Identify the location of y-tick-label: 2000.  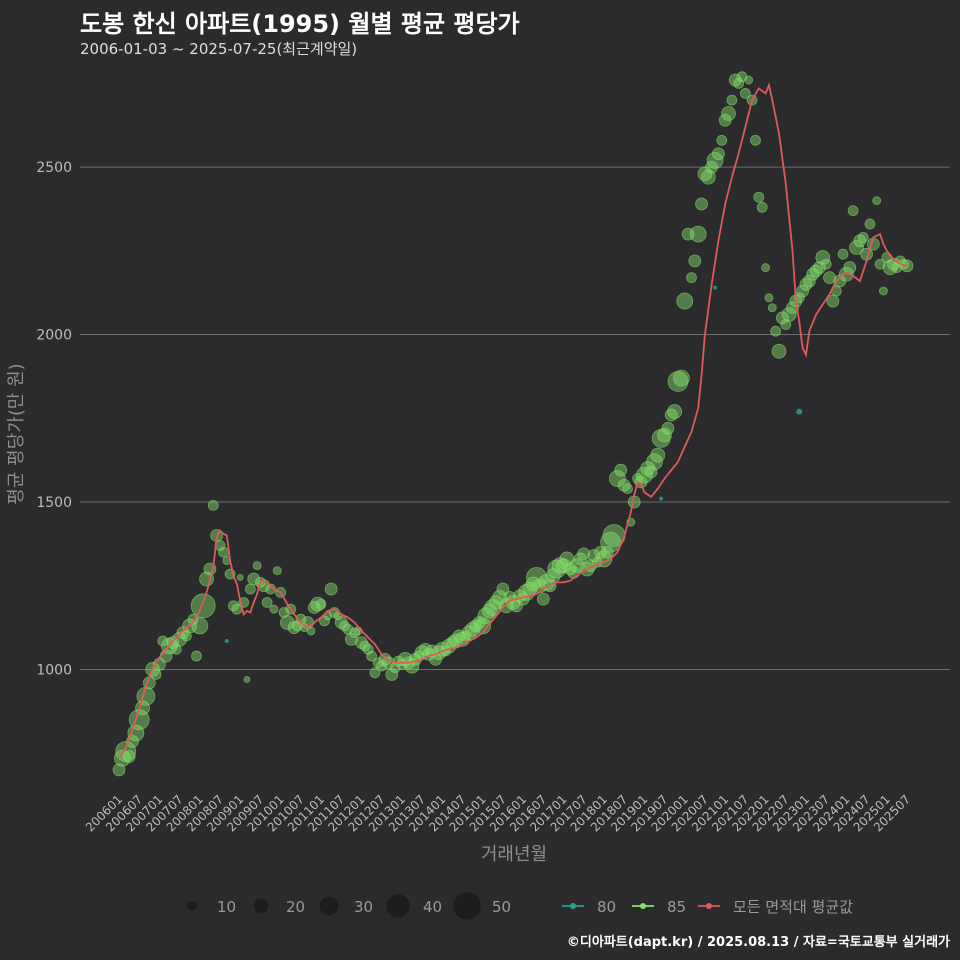
(54, 336).